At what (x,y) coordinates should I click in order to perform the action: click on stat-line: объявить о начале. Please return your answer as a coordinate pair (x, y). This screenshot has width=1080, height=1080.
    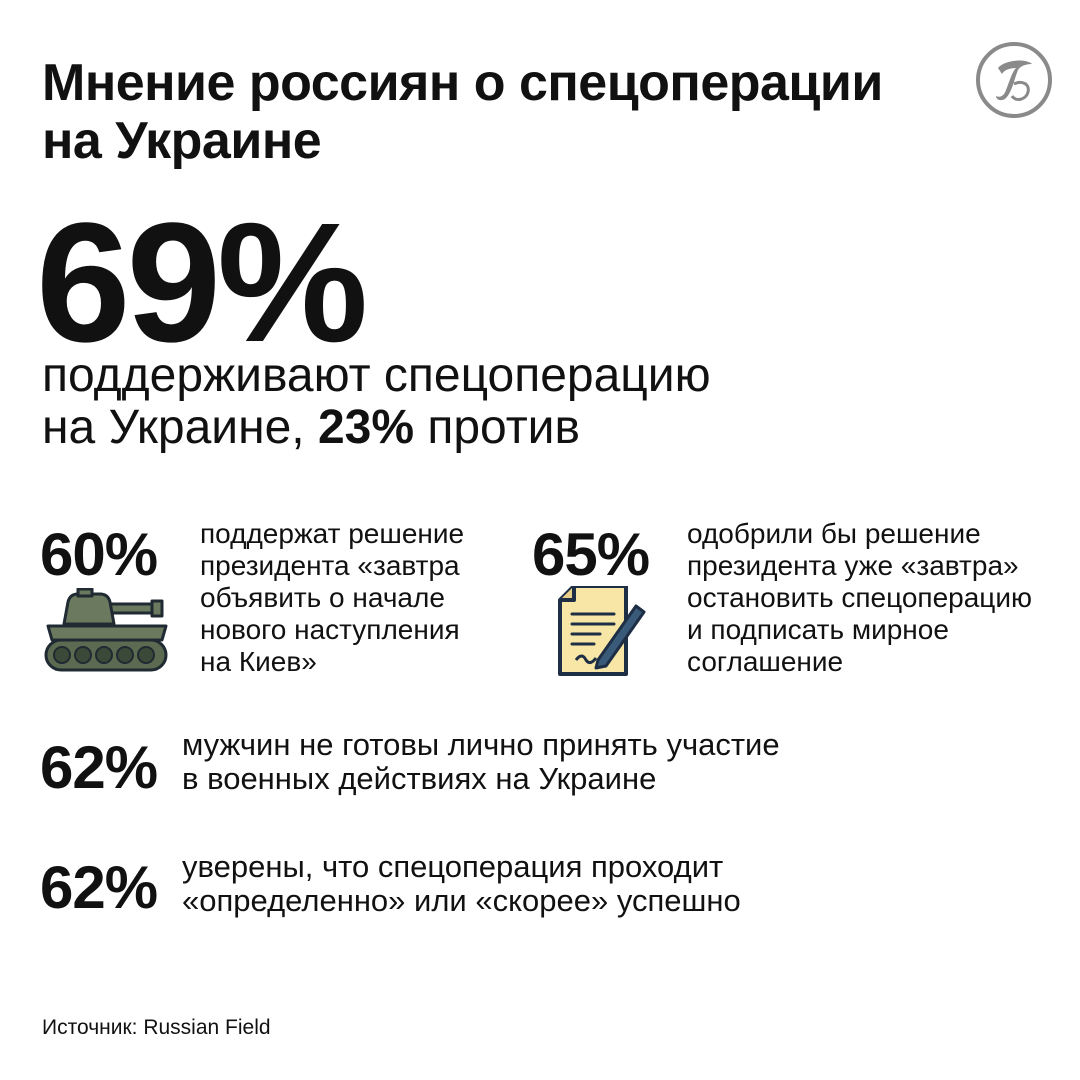
    Looking at the image, I should click on (322, 597).